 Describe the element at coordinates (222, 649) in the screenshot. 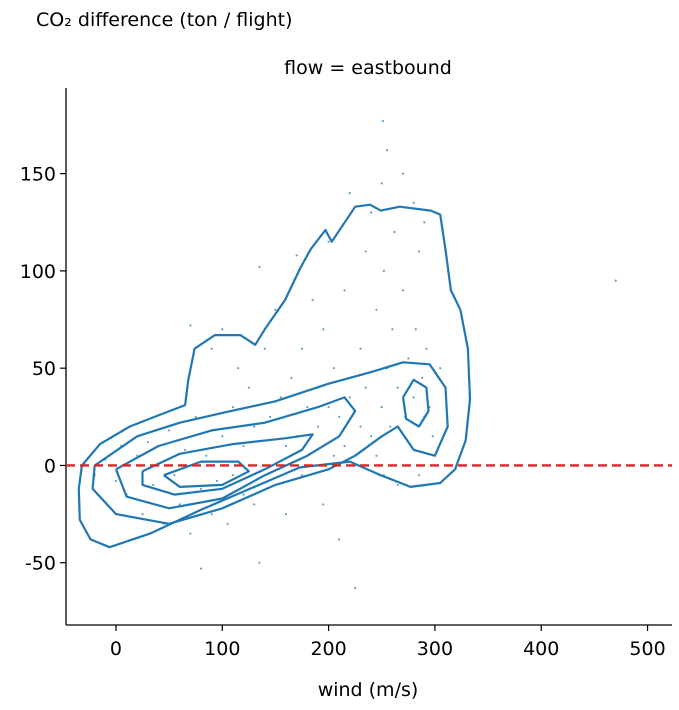

I see `x-tick-label: 100` at that location.